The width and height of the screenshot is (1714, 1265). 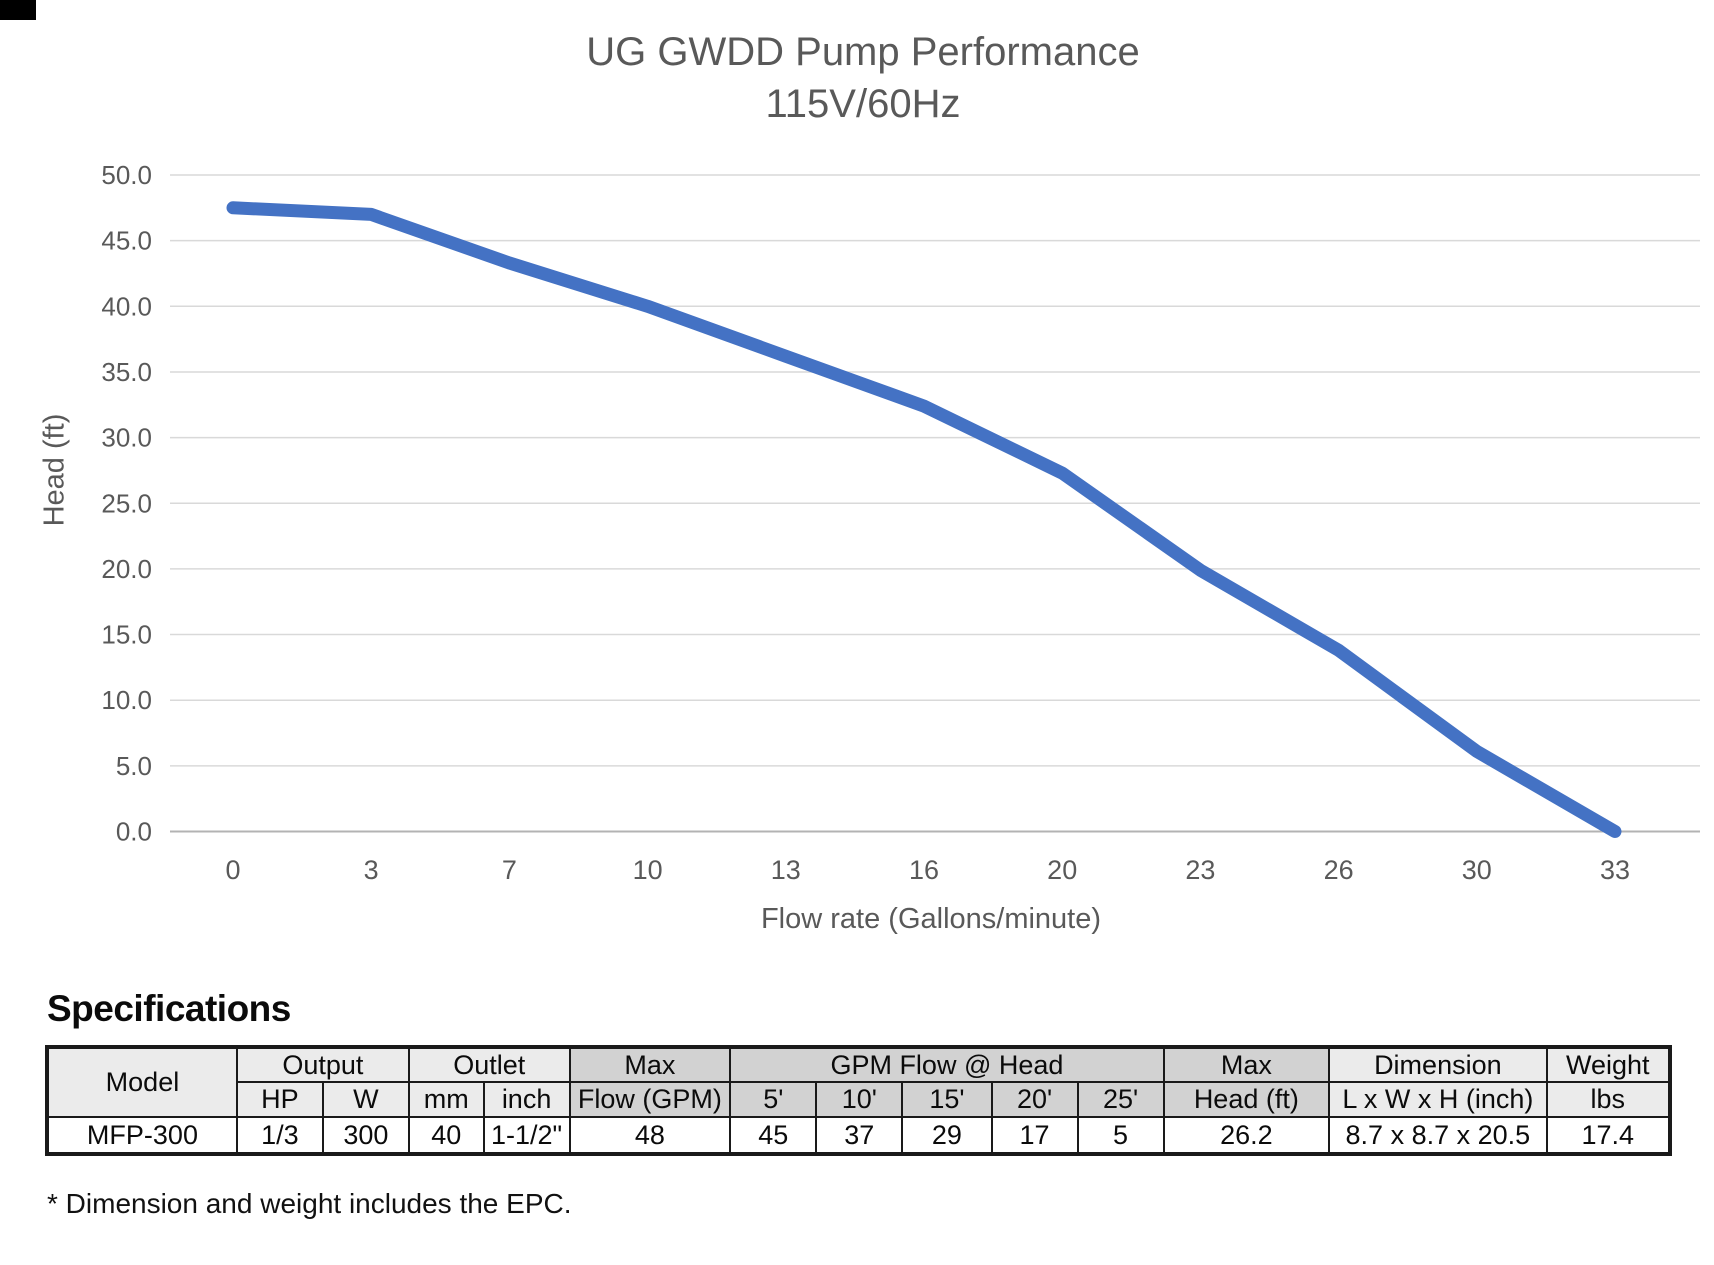 What do you see at coordinates (18, 10) in the screenshot?
I see `scan-corner-artifact` at bounding box center [18, 10].